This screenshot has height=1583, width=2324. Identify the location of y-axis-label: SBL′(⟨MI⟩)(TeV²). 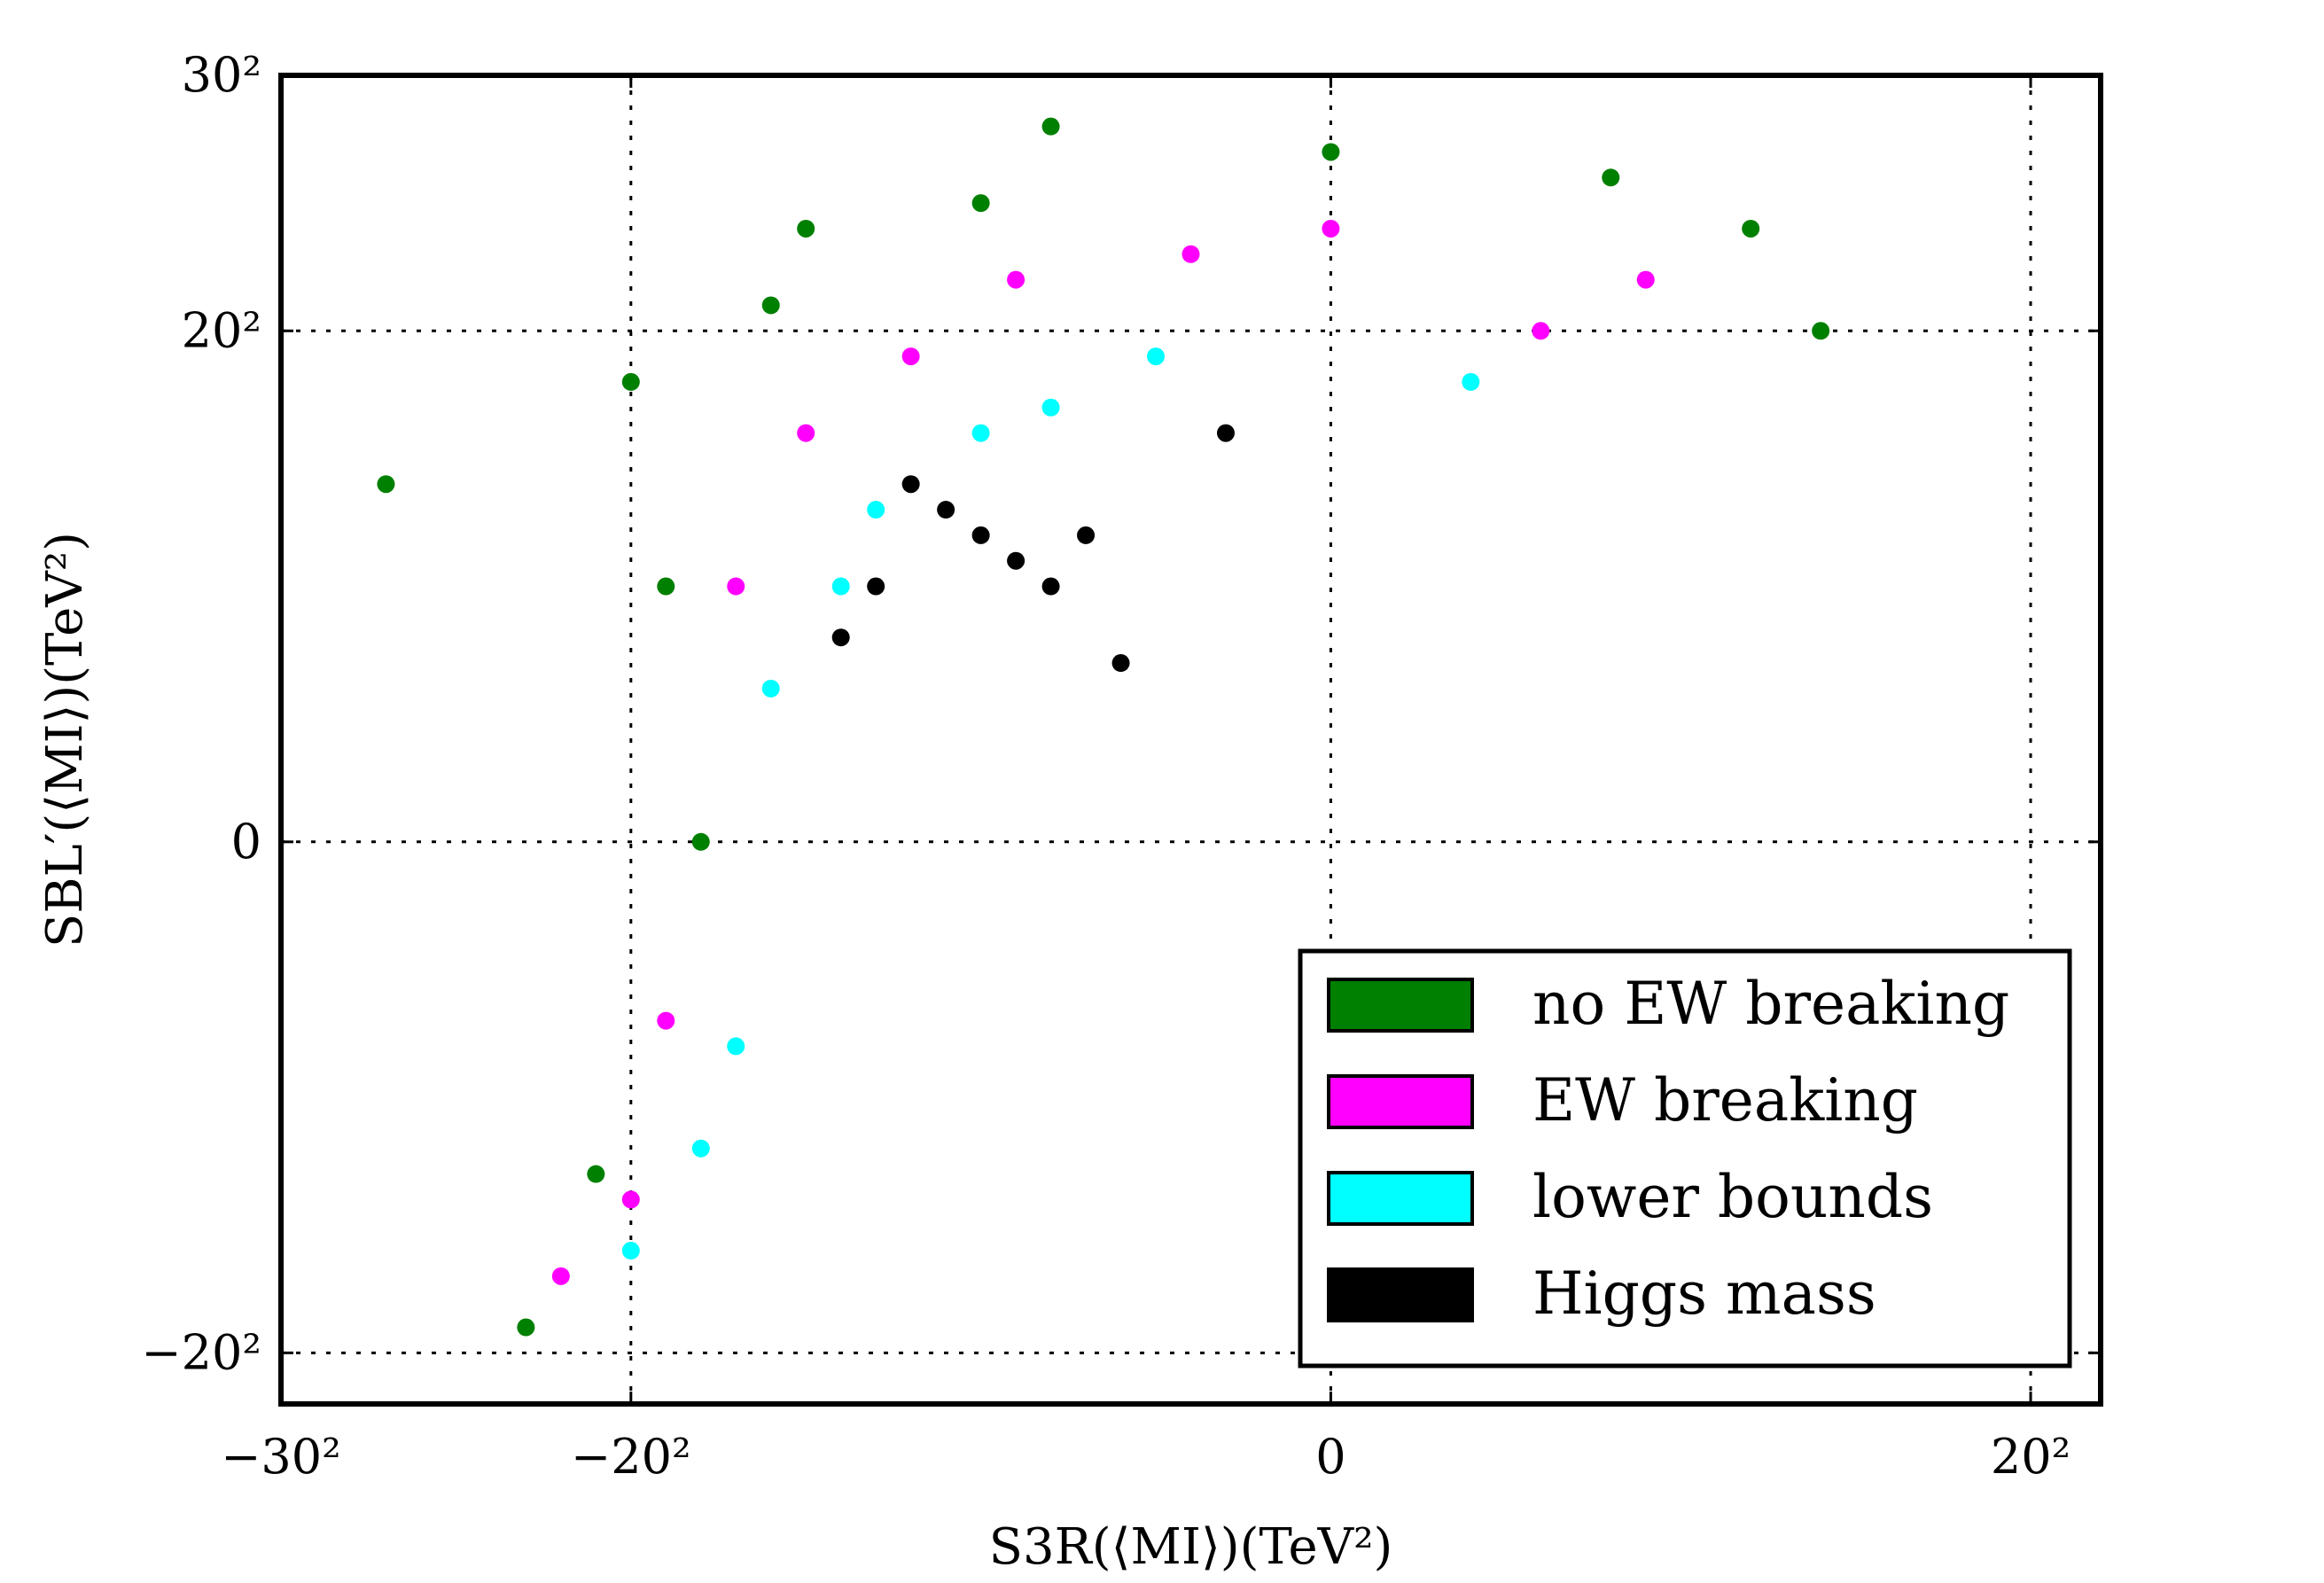
(65, 739).